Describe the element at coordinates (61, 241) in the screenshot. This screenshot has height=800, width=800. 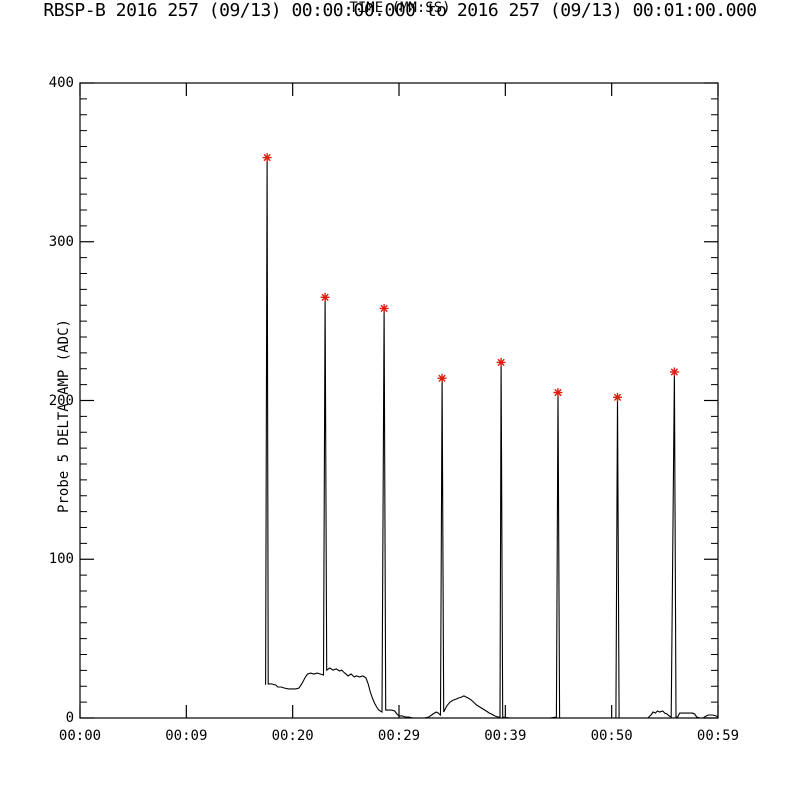
I see `y-tick-label: 300` at that location.